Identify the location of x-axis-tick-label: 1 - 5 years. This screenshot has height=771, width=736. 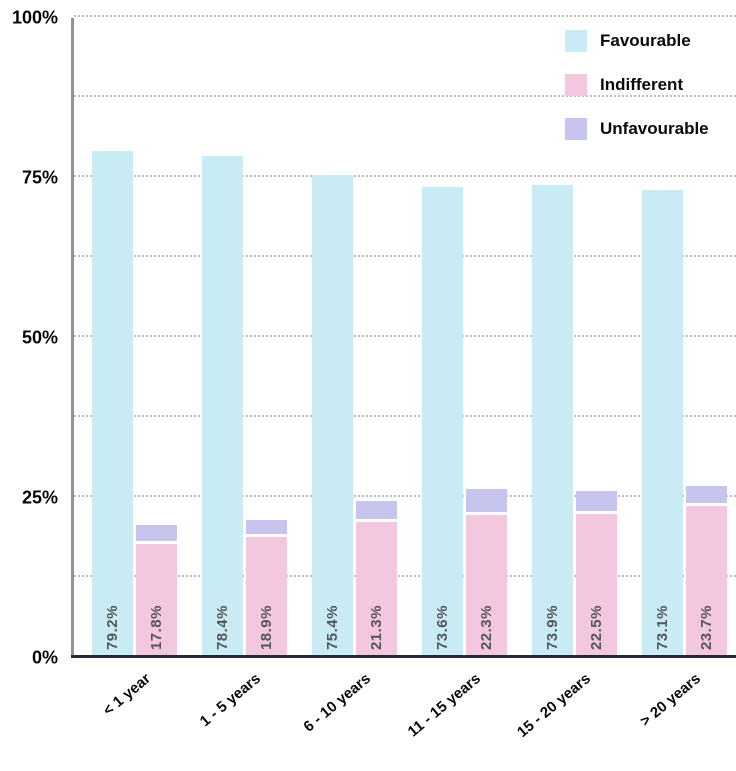
(230, 700).